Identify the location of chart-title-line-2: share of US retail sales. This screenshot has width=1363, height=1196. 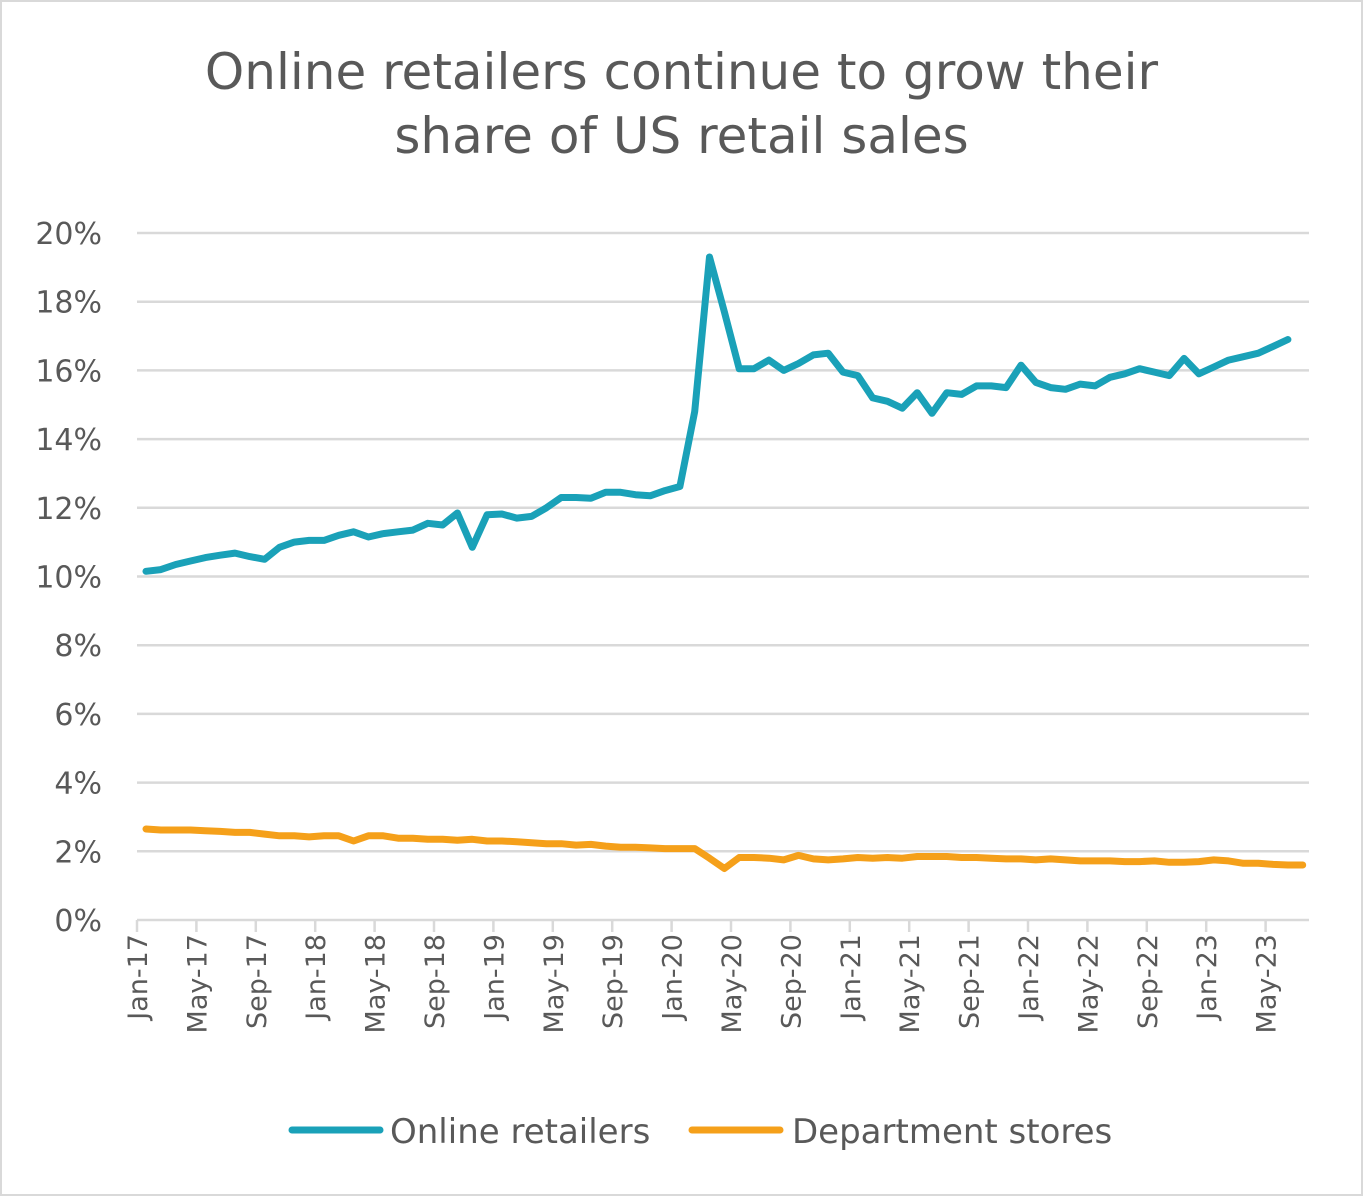
(681, 136).